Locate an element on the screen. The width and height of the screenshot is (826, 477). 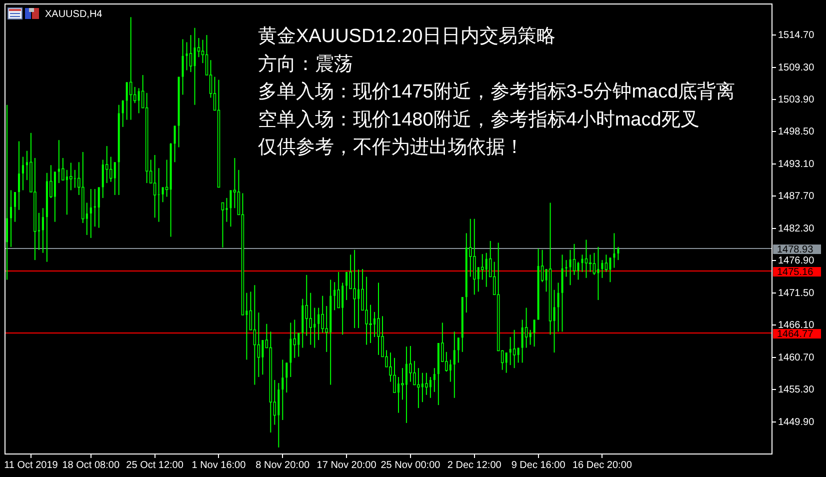
x-tick-label: 9 Dec 16:00 is located at coordinates (538, 465).